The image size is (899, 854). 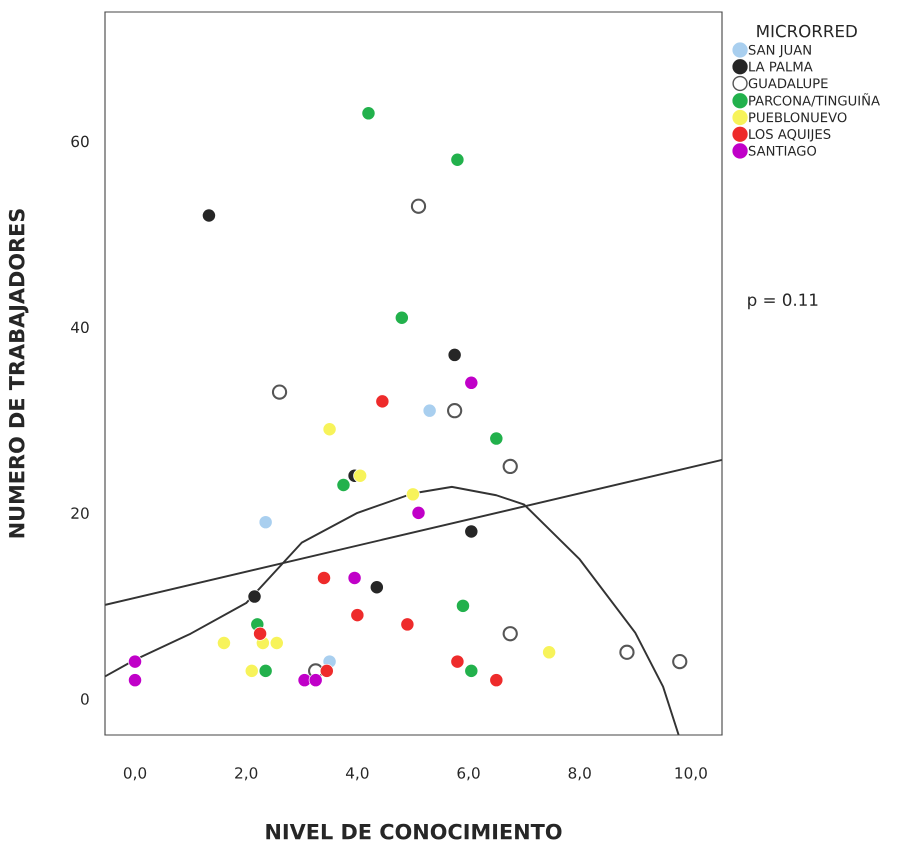 What do you see at coordinates (798, 117) in the screenshot?
I see `legend-label: PUEBLONUEVO` at bounding box center [798, 117].